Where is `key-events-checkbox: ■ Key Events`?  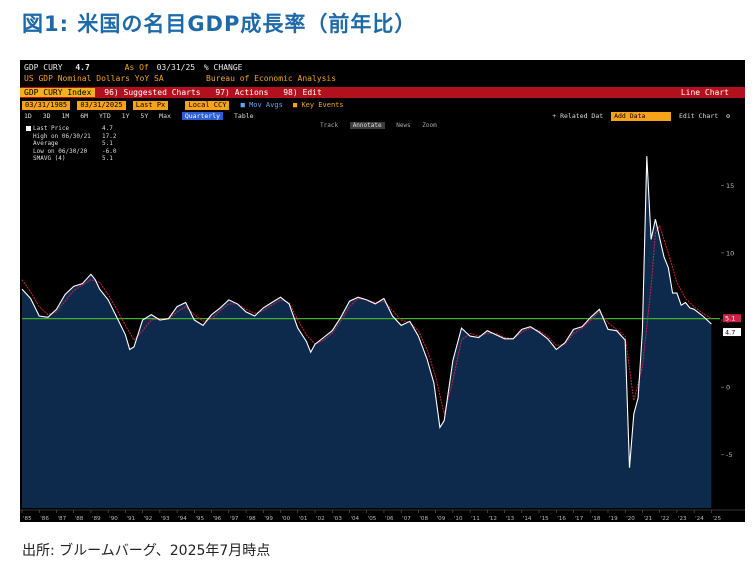
key-events-checkbox: ■ Key Events is located at coordinates (318, 105).